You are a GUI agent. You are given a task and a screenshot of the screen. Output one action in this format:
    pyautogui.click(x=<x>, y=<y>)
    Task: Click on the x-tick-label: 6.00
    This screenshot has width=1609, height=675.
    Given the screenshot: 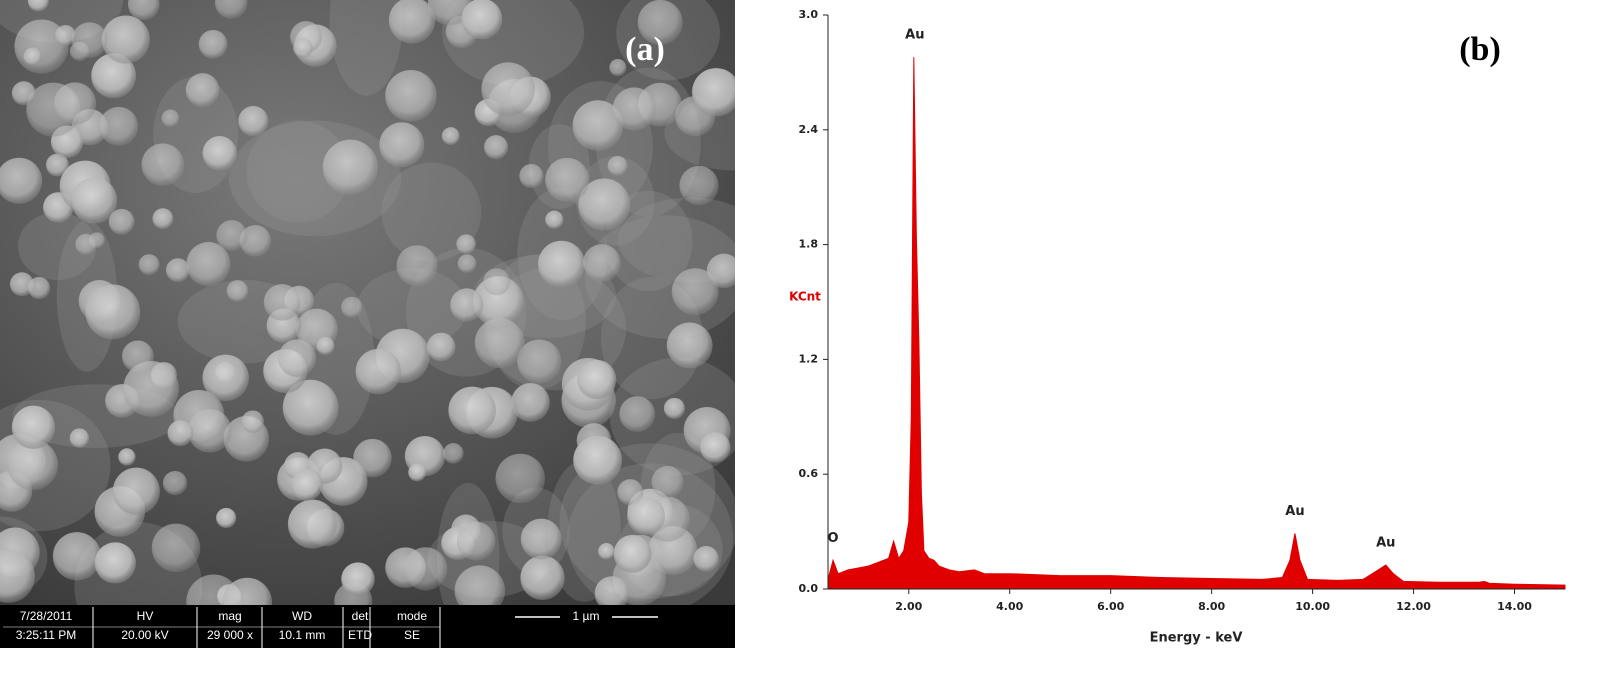 What is the action you would take?
    pyautogui.click(x=1110, y=606)
    